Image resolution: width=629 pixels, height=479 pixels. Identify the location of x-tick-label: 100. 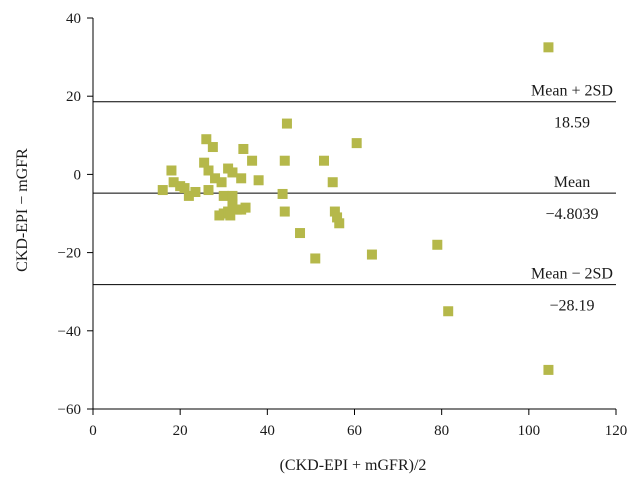
(529, 431).